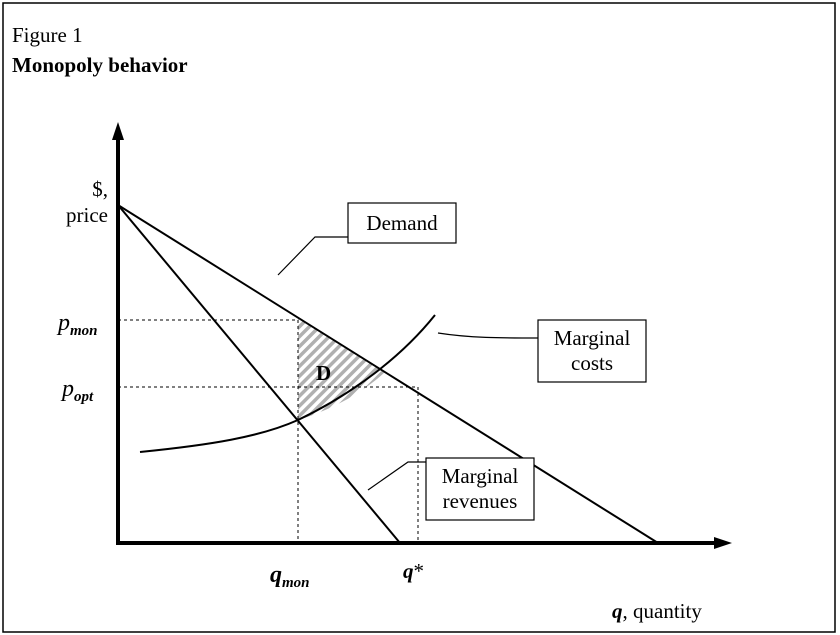 This screenshot has height=635, width=840. I want to click on x-label: q, quantity, so click(657, 611).